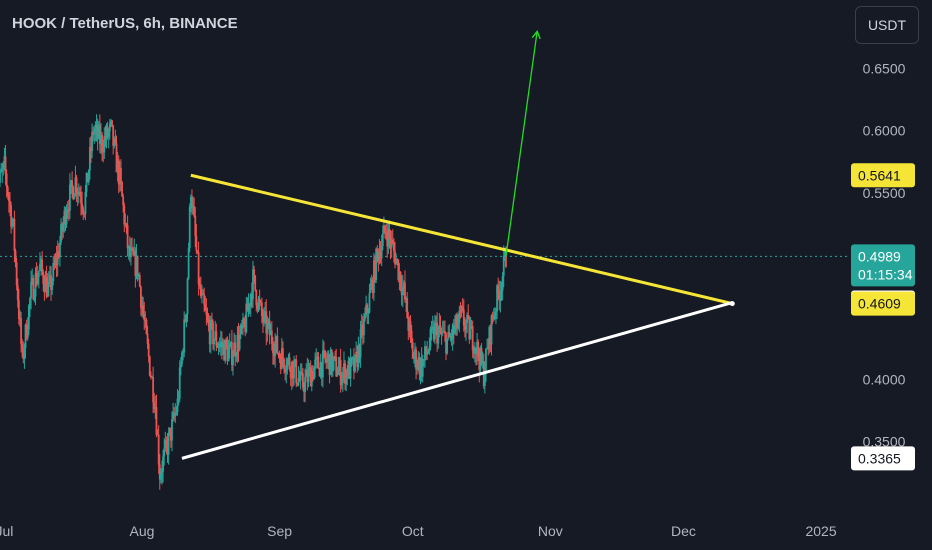 The image size is (932, 550). Describe the element at coordinates (879, 175) in the screenshot. I see `price-badge-value: 0.5641` at that location.